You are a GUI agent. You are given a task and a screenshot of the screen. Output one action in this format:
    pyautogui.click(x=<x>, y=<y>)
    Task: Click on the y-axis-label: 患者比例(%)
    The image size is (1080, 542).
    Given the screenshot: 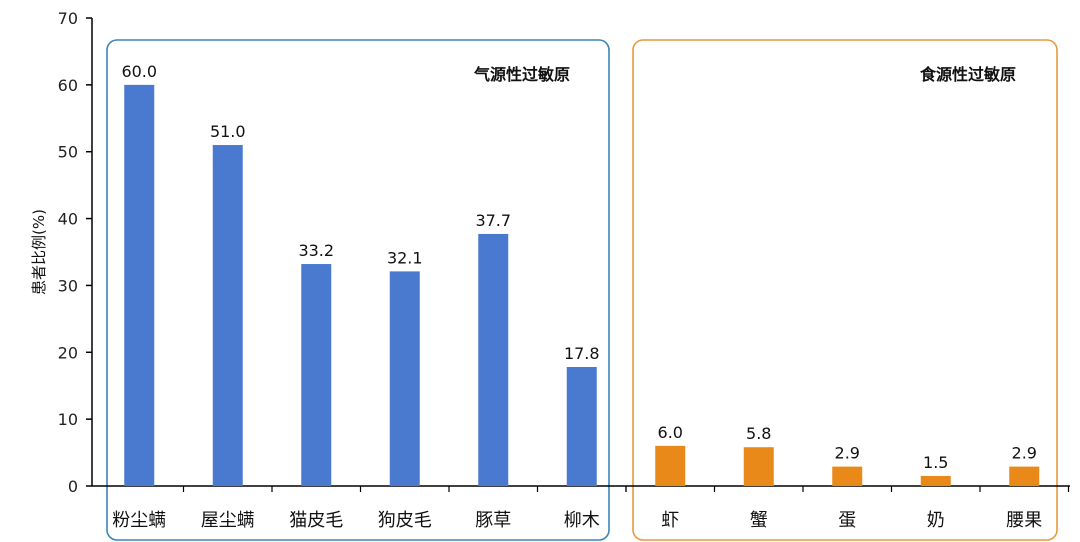 What is the action you would take?
    pyautogui.click(x=39, y=252)
    